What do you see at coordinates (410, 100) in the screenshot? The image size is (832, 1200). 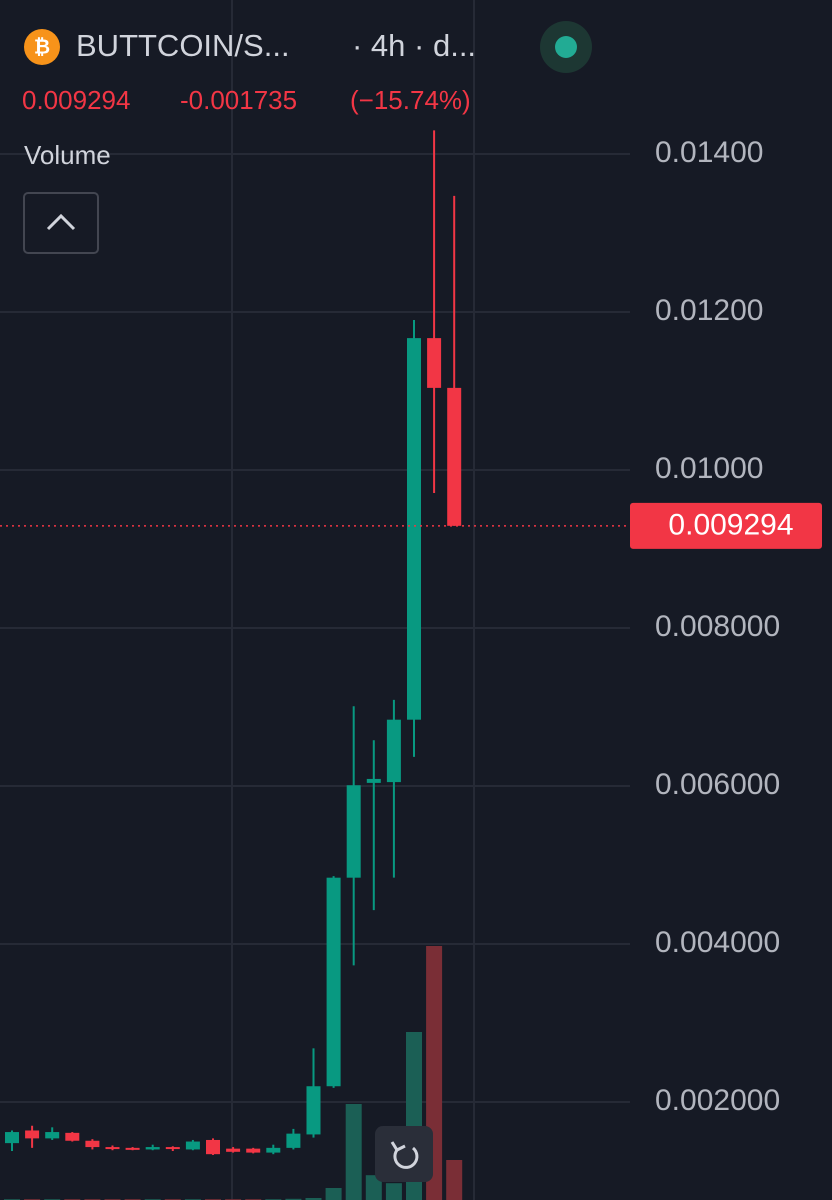 I see `price-change-pct: (−15.74%)` at bounding box center [410, 100].